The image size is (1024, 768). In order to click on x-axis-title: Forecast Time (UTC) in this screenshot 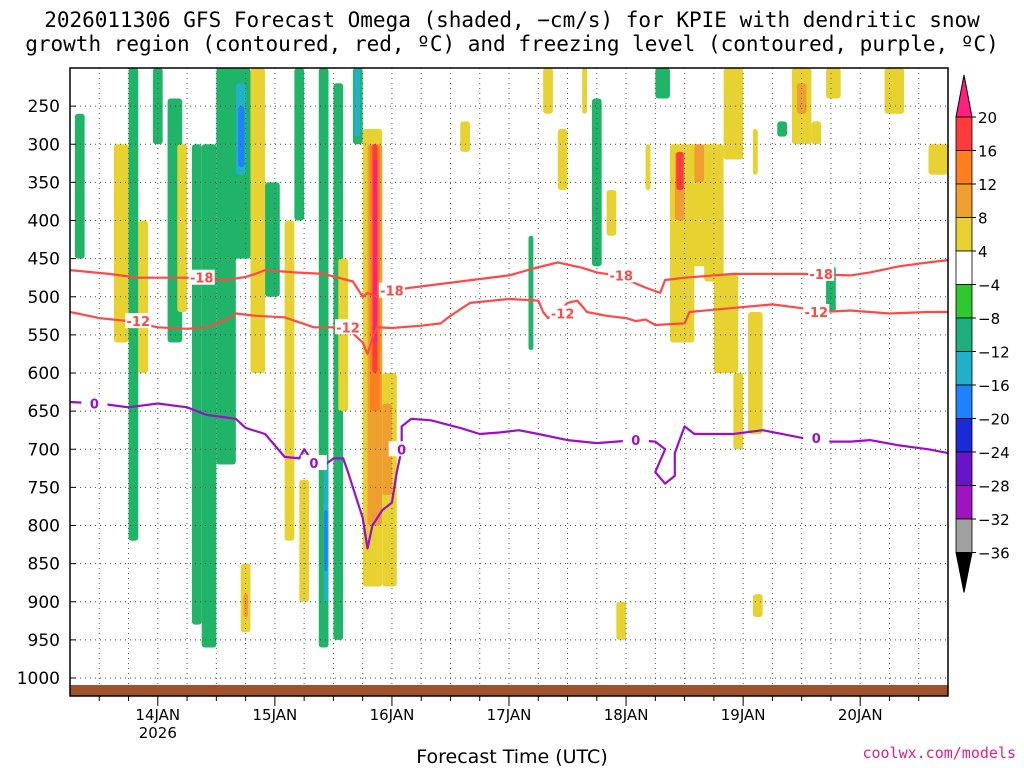, I will do `click(512, 757)`.